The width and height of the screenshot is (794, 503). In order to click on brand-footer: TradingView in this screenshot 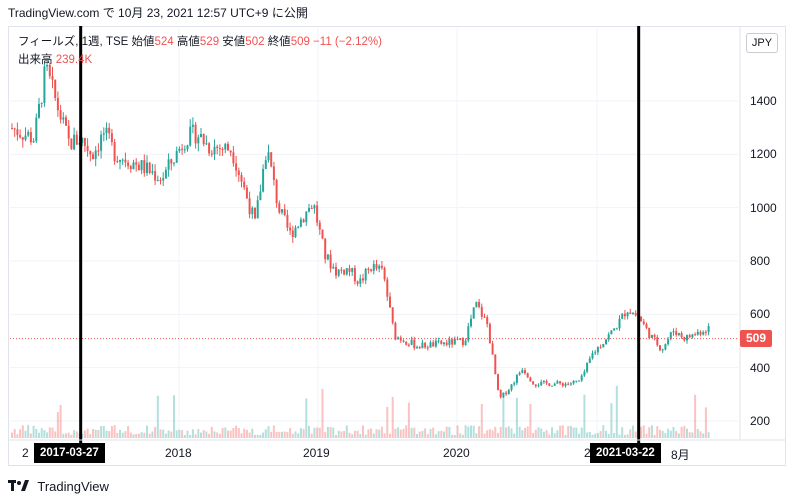, I will do `click(58, 487)`.